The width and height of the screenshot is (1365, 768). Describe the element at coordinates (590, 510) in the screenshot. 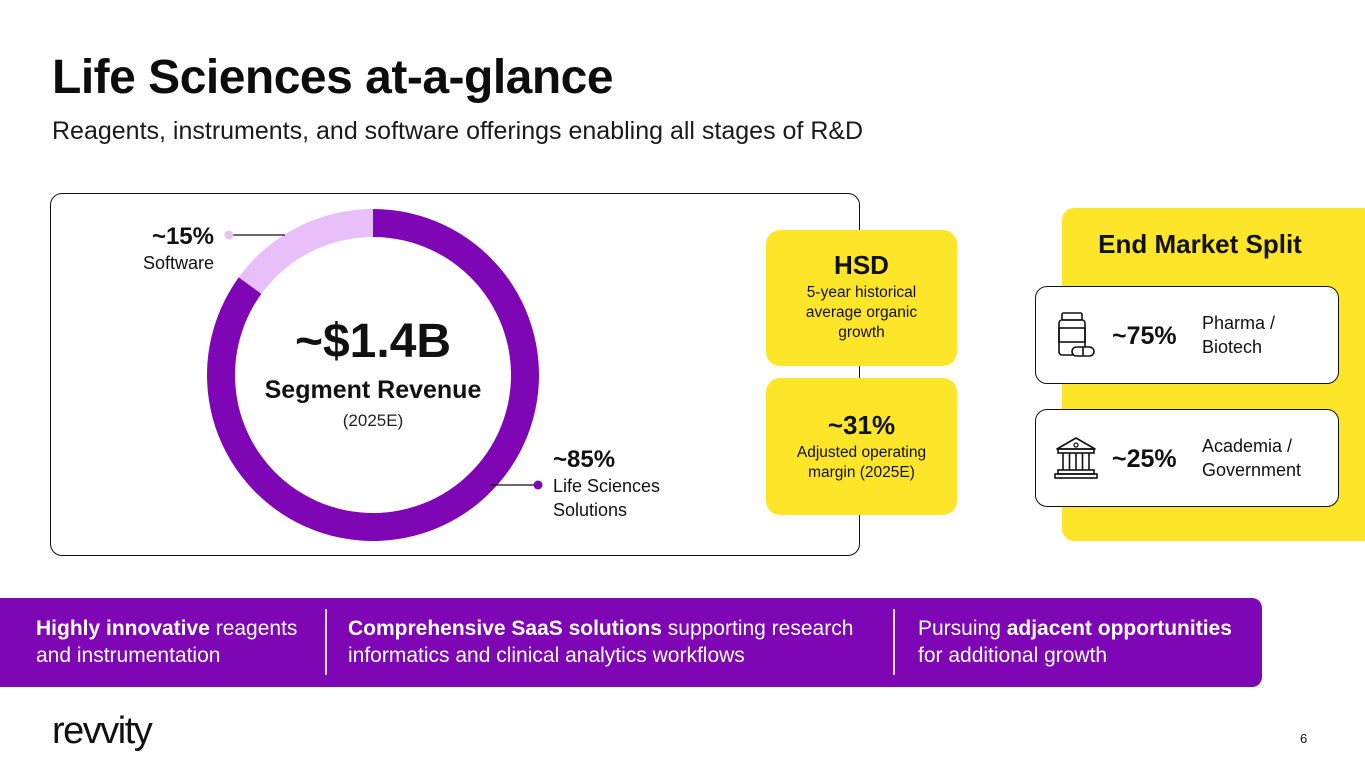

I see `life-sciences-name-line2: Solutions` at that location.